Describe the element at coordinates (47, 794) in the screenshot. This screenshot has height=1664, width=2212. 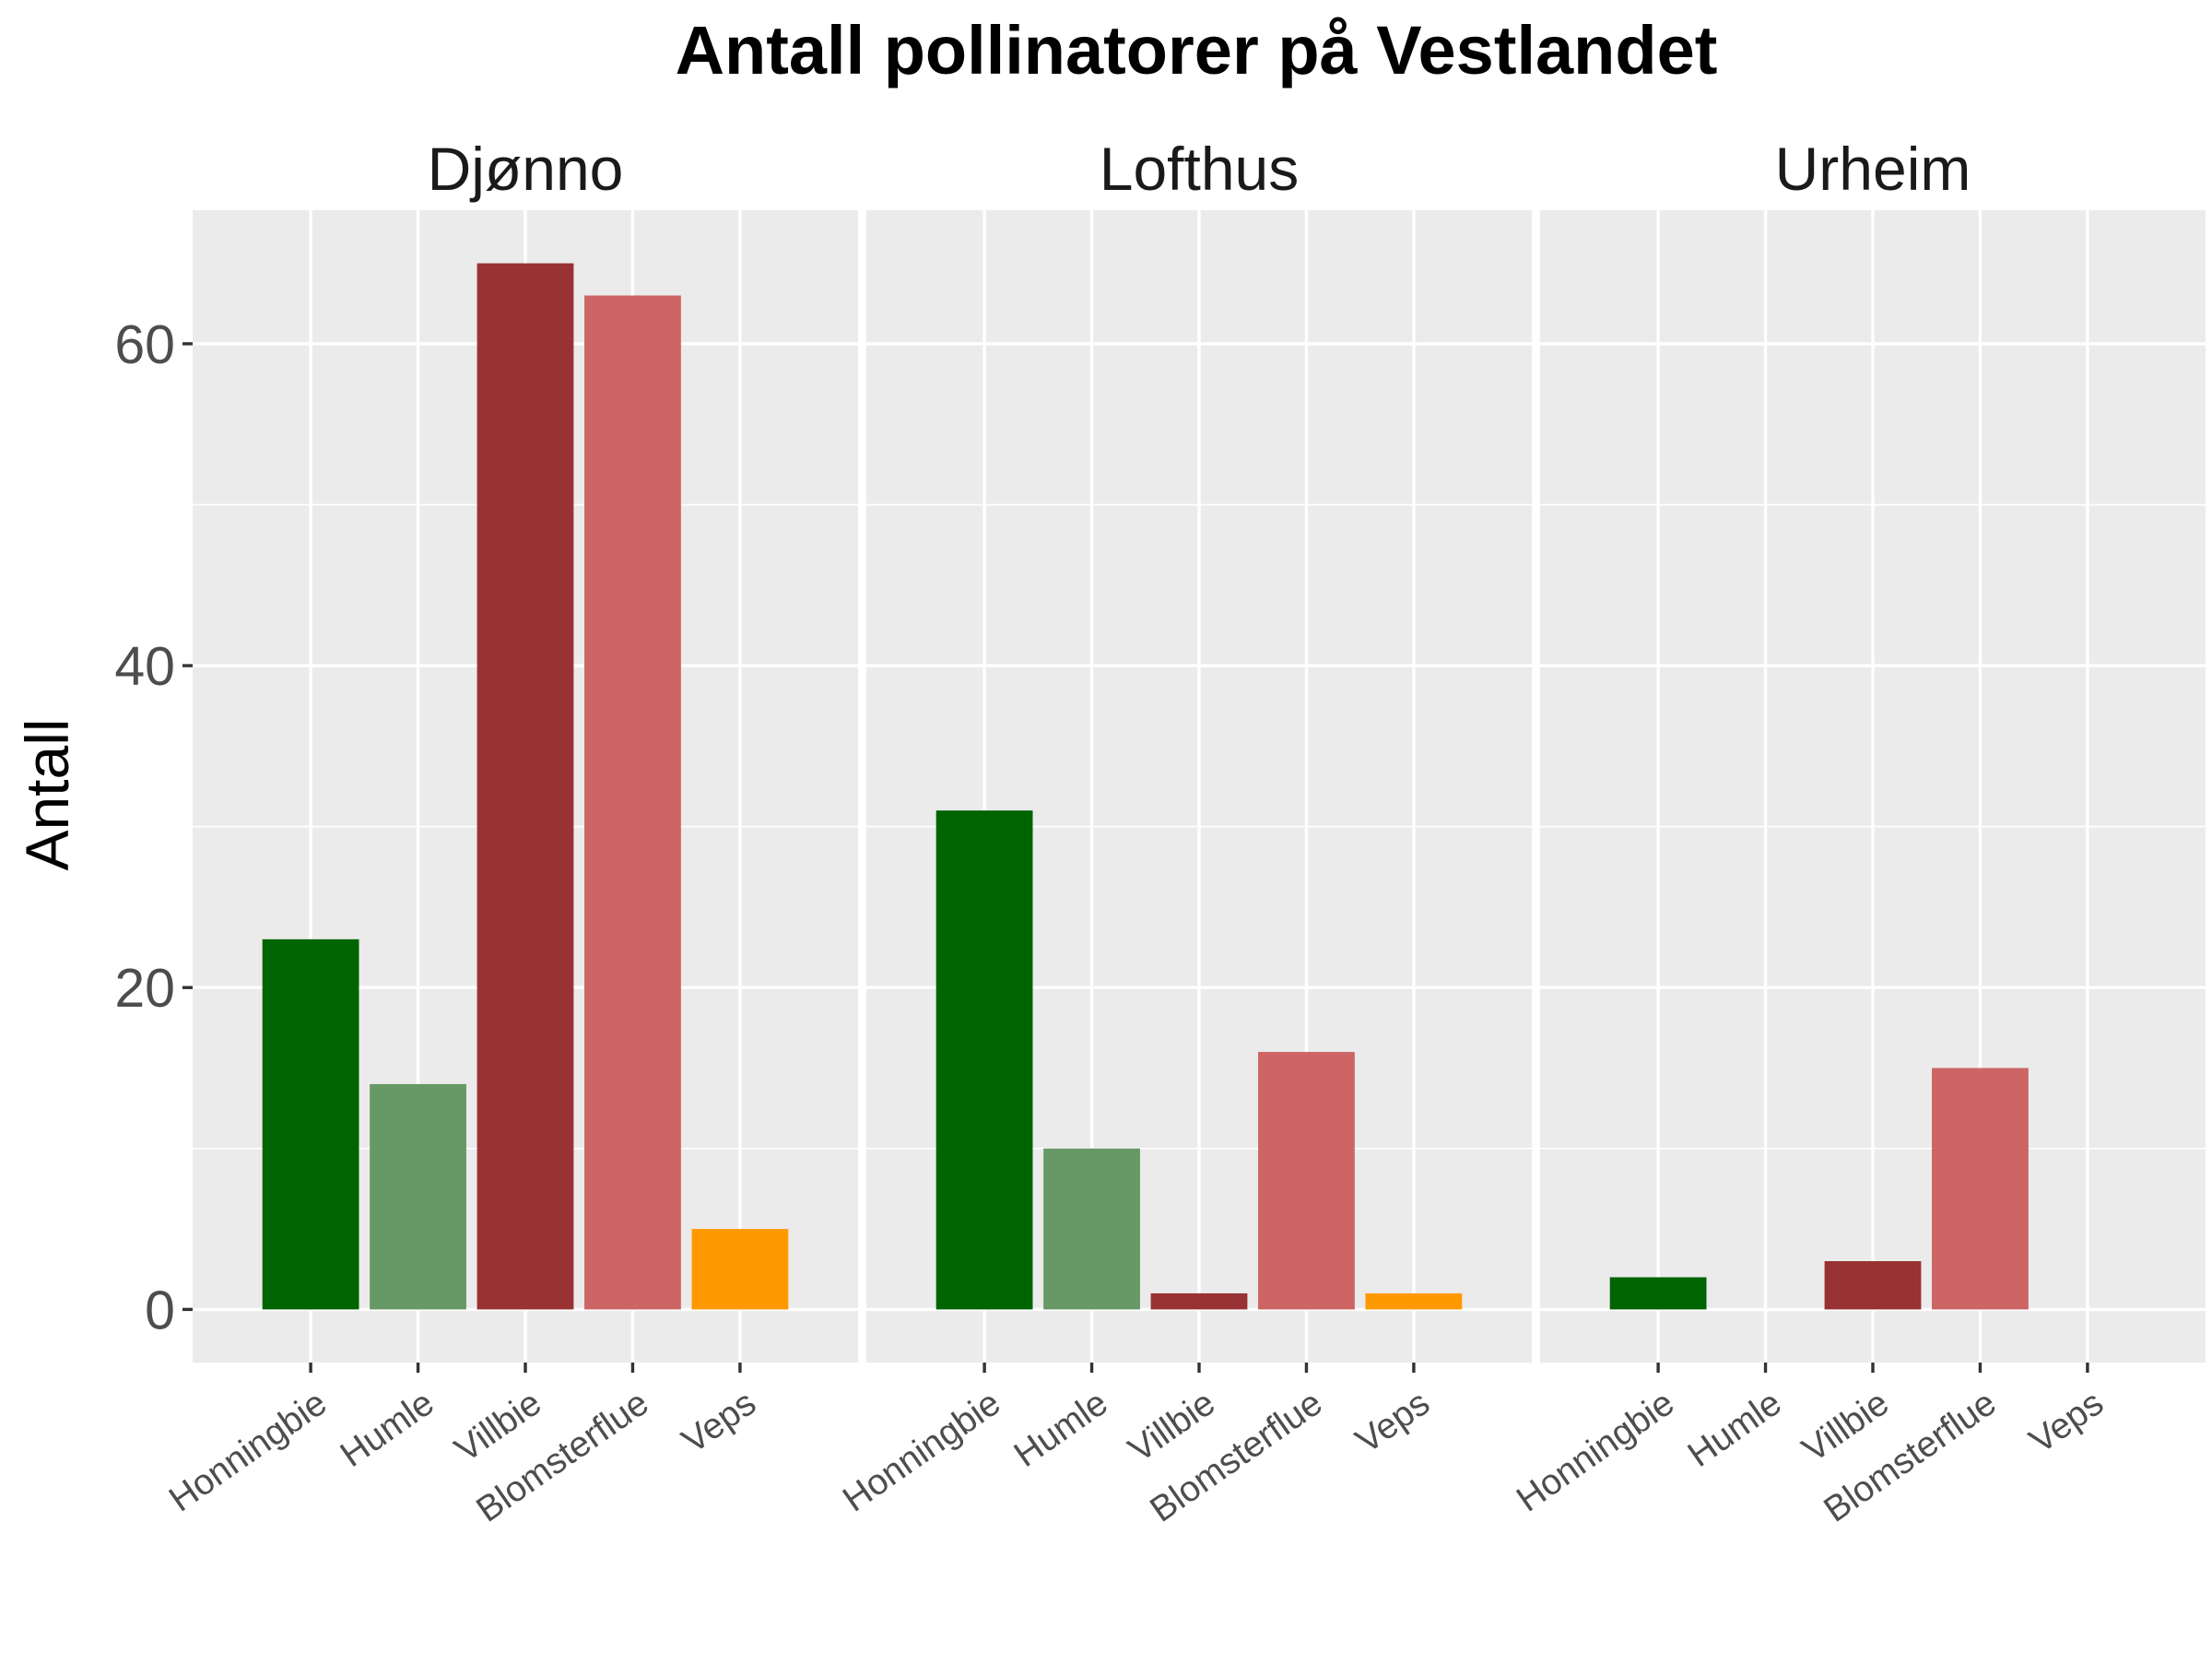
I see `y-axis-label: Antall` at that location.